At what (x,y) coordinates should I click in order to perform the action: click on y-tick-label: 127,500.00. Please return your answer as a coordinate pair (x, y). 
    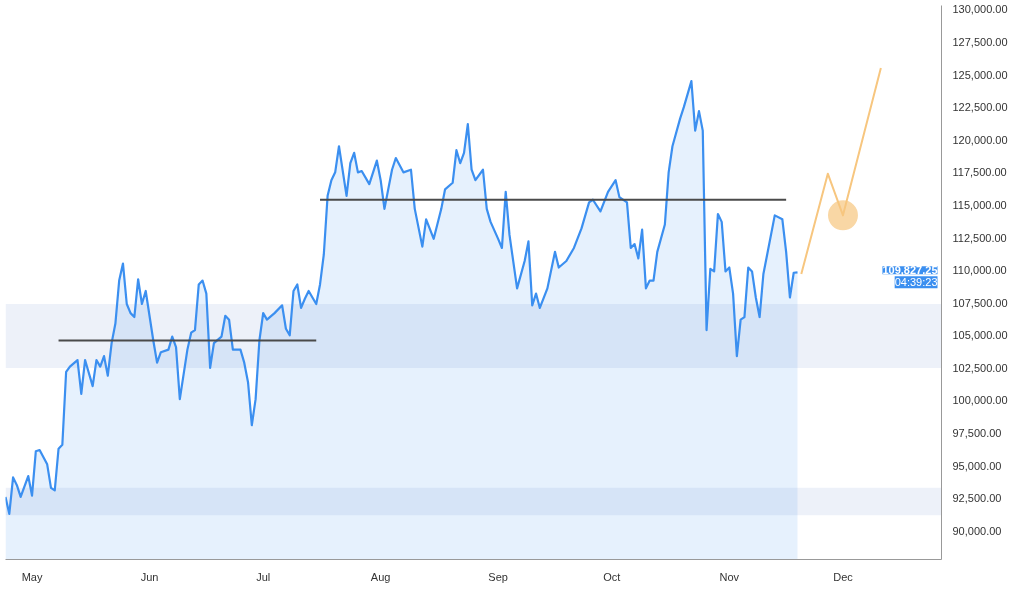
    Looking at the image, I should click on (980, 42).